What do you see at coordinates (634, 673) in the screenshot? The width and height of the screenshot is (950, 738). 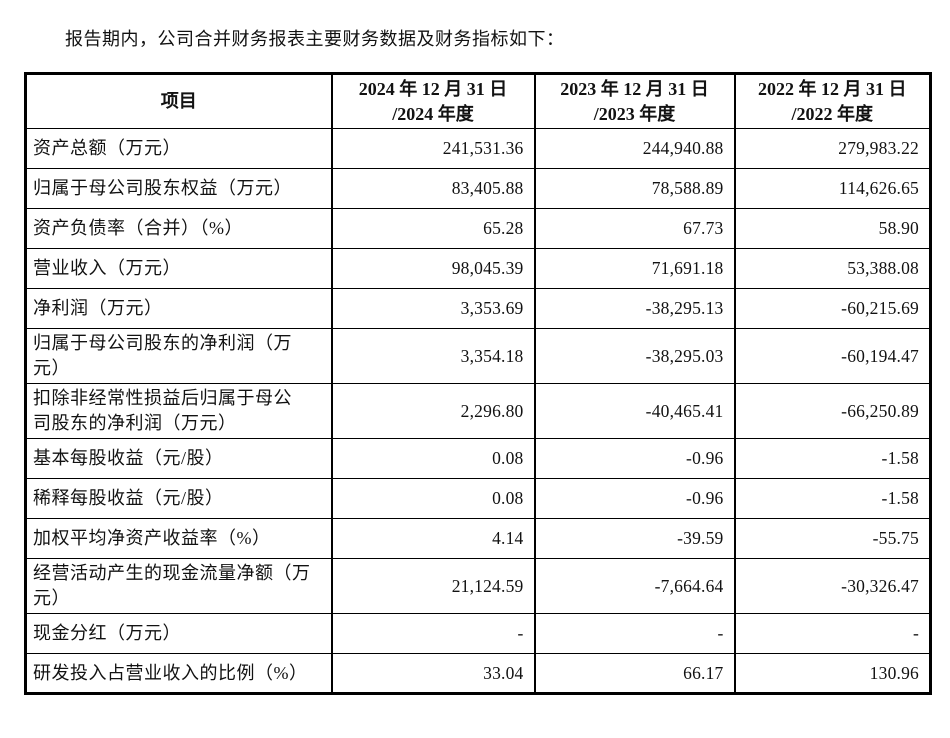 I see `row-value-2023: 66.17` at bounding box center [634, 673].